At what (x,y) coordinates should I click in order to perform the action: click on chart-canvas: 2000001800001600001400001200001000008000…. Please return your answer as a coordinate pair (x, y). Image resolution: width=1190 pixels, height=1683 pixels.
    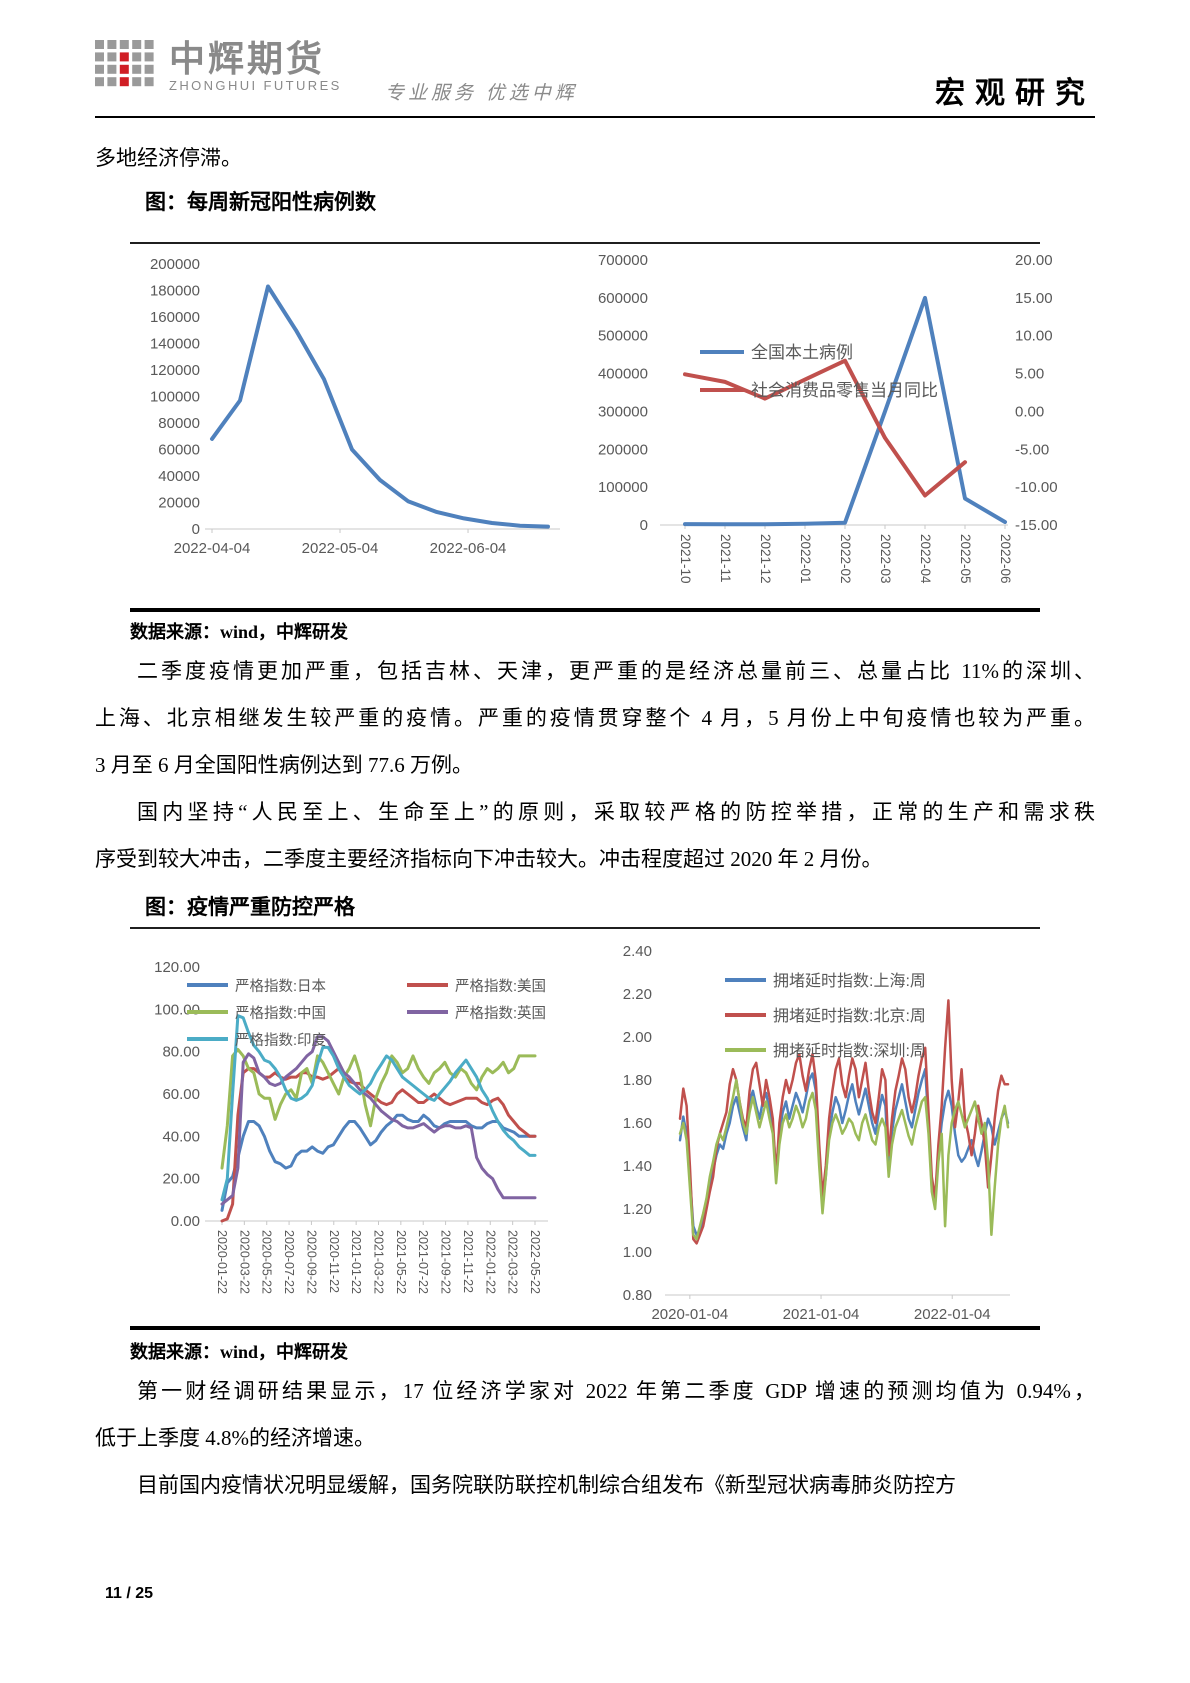
    Looking at the image, I should click on (355, 406).